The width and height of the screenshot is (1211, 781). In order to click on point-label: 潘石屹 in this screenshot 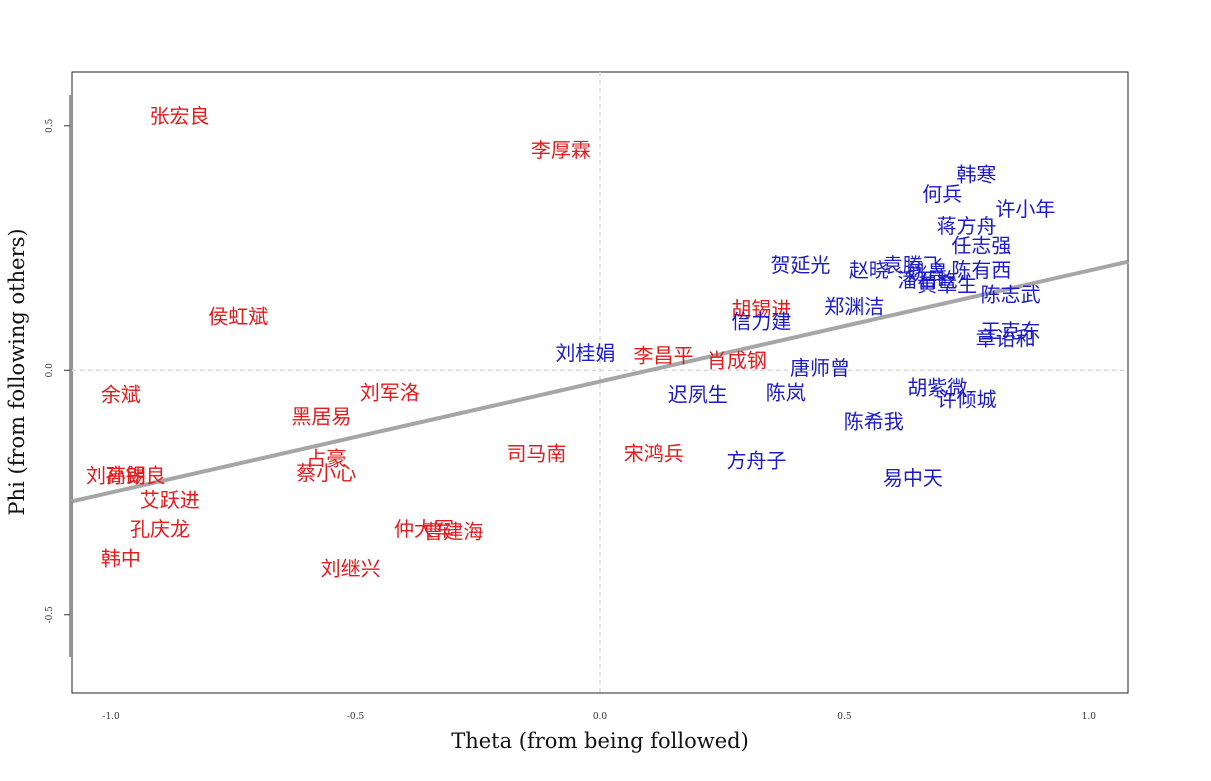, I will do `click(928, 280)`.